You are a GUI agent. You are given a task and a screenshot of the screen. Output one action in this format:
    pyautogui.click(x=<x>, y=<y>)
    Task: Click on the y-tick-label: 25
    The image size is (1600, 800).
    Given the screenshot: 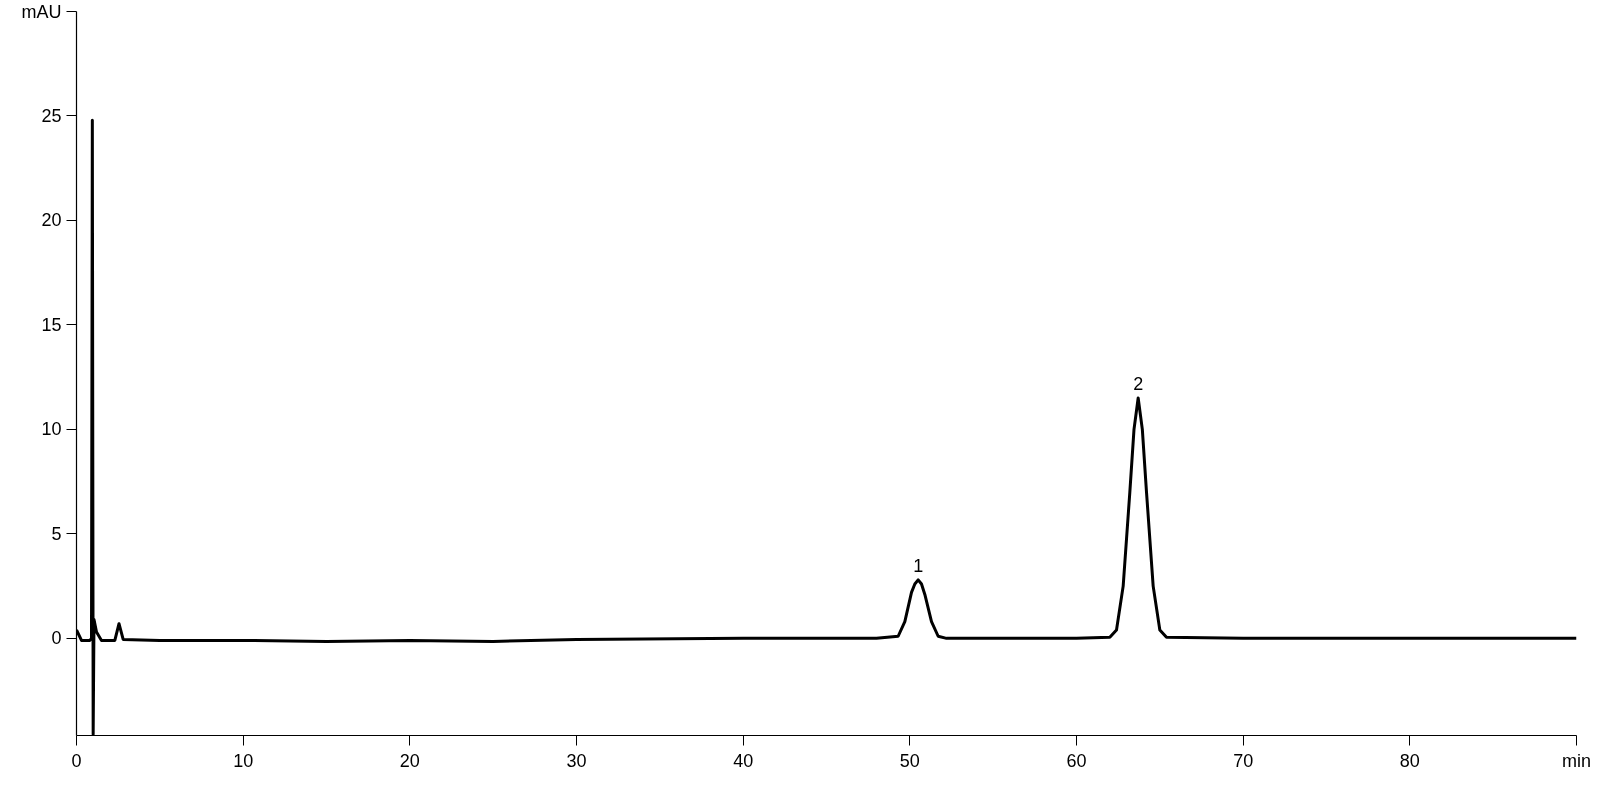 What is the action you would take?
    pyautogui.click(x=51, y=115)
    